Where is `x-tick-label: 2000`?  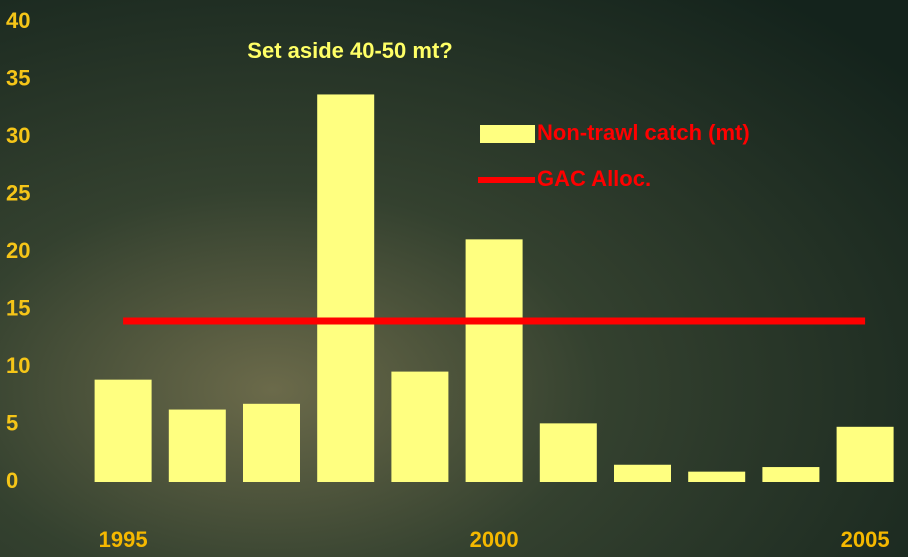 x-tick-label: 2000 is located at coordinates (494, 539).